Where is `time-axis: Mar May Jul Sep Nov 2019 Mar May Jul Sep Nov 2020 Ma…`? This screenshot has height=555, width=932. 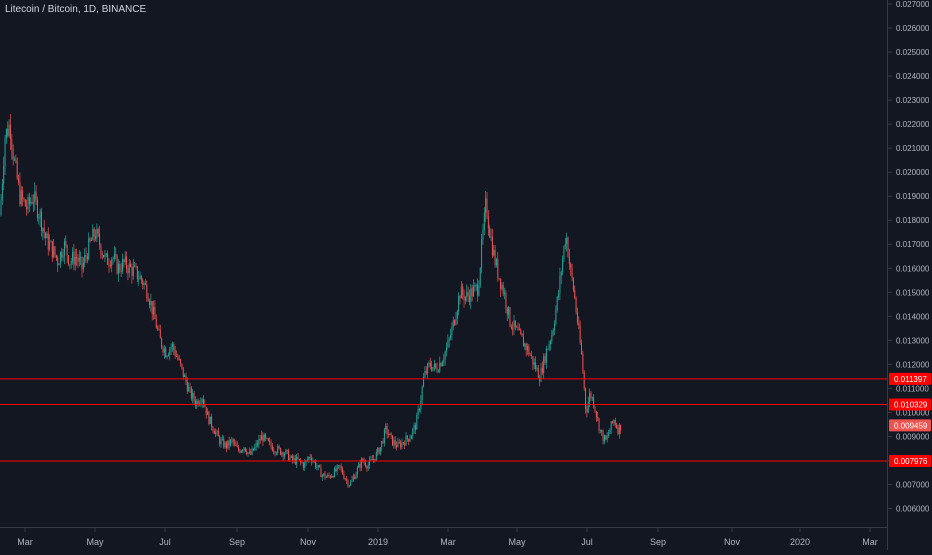
time-axis: Mar May Jul Sep Nov 2019 Mar May Jul Sep Nov 2020 Ma… is located at coordinates (447, 537).